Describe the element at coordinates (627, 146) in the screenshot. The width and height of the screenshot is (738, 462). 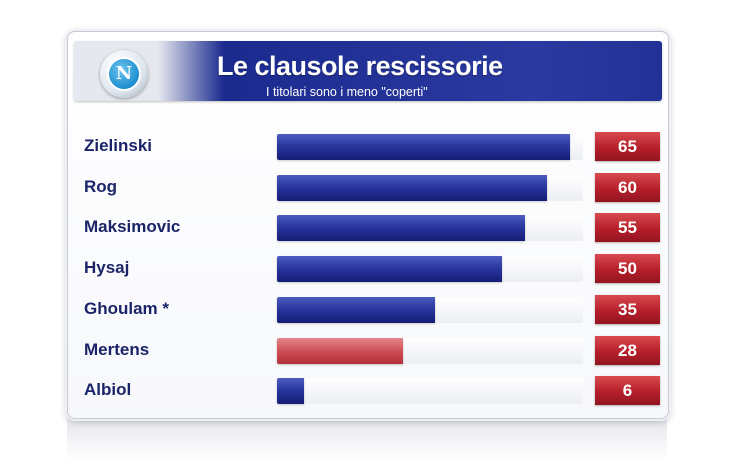
I see `value-badge: 65` at that location.